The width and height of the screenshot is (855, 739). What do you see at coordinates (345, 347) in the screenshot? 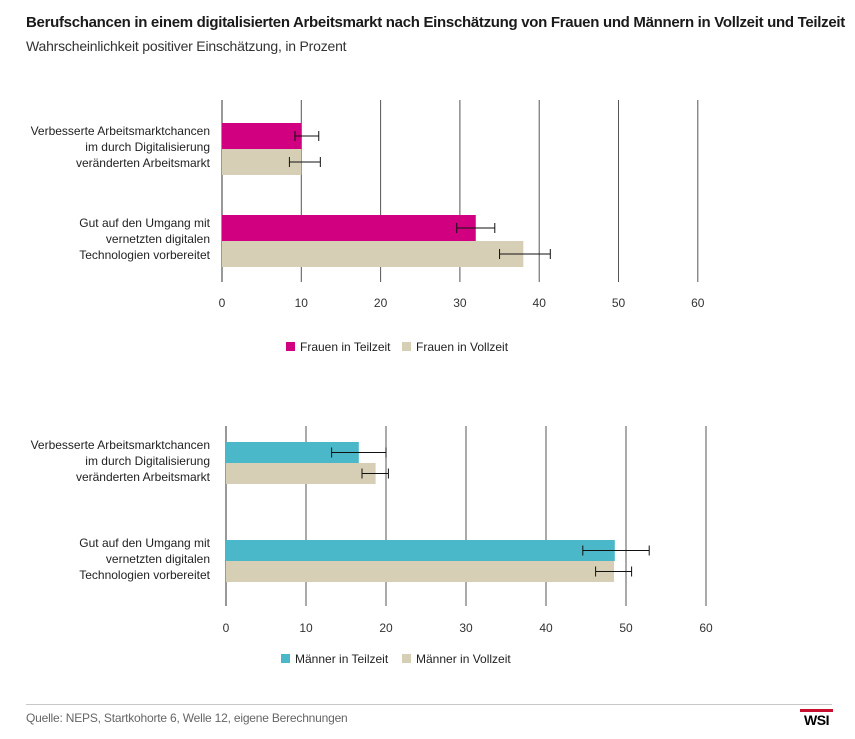
I see `legend-label: Frauen in Teilzeit` at bounding box center [345, 347].